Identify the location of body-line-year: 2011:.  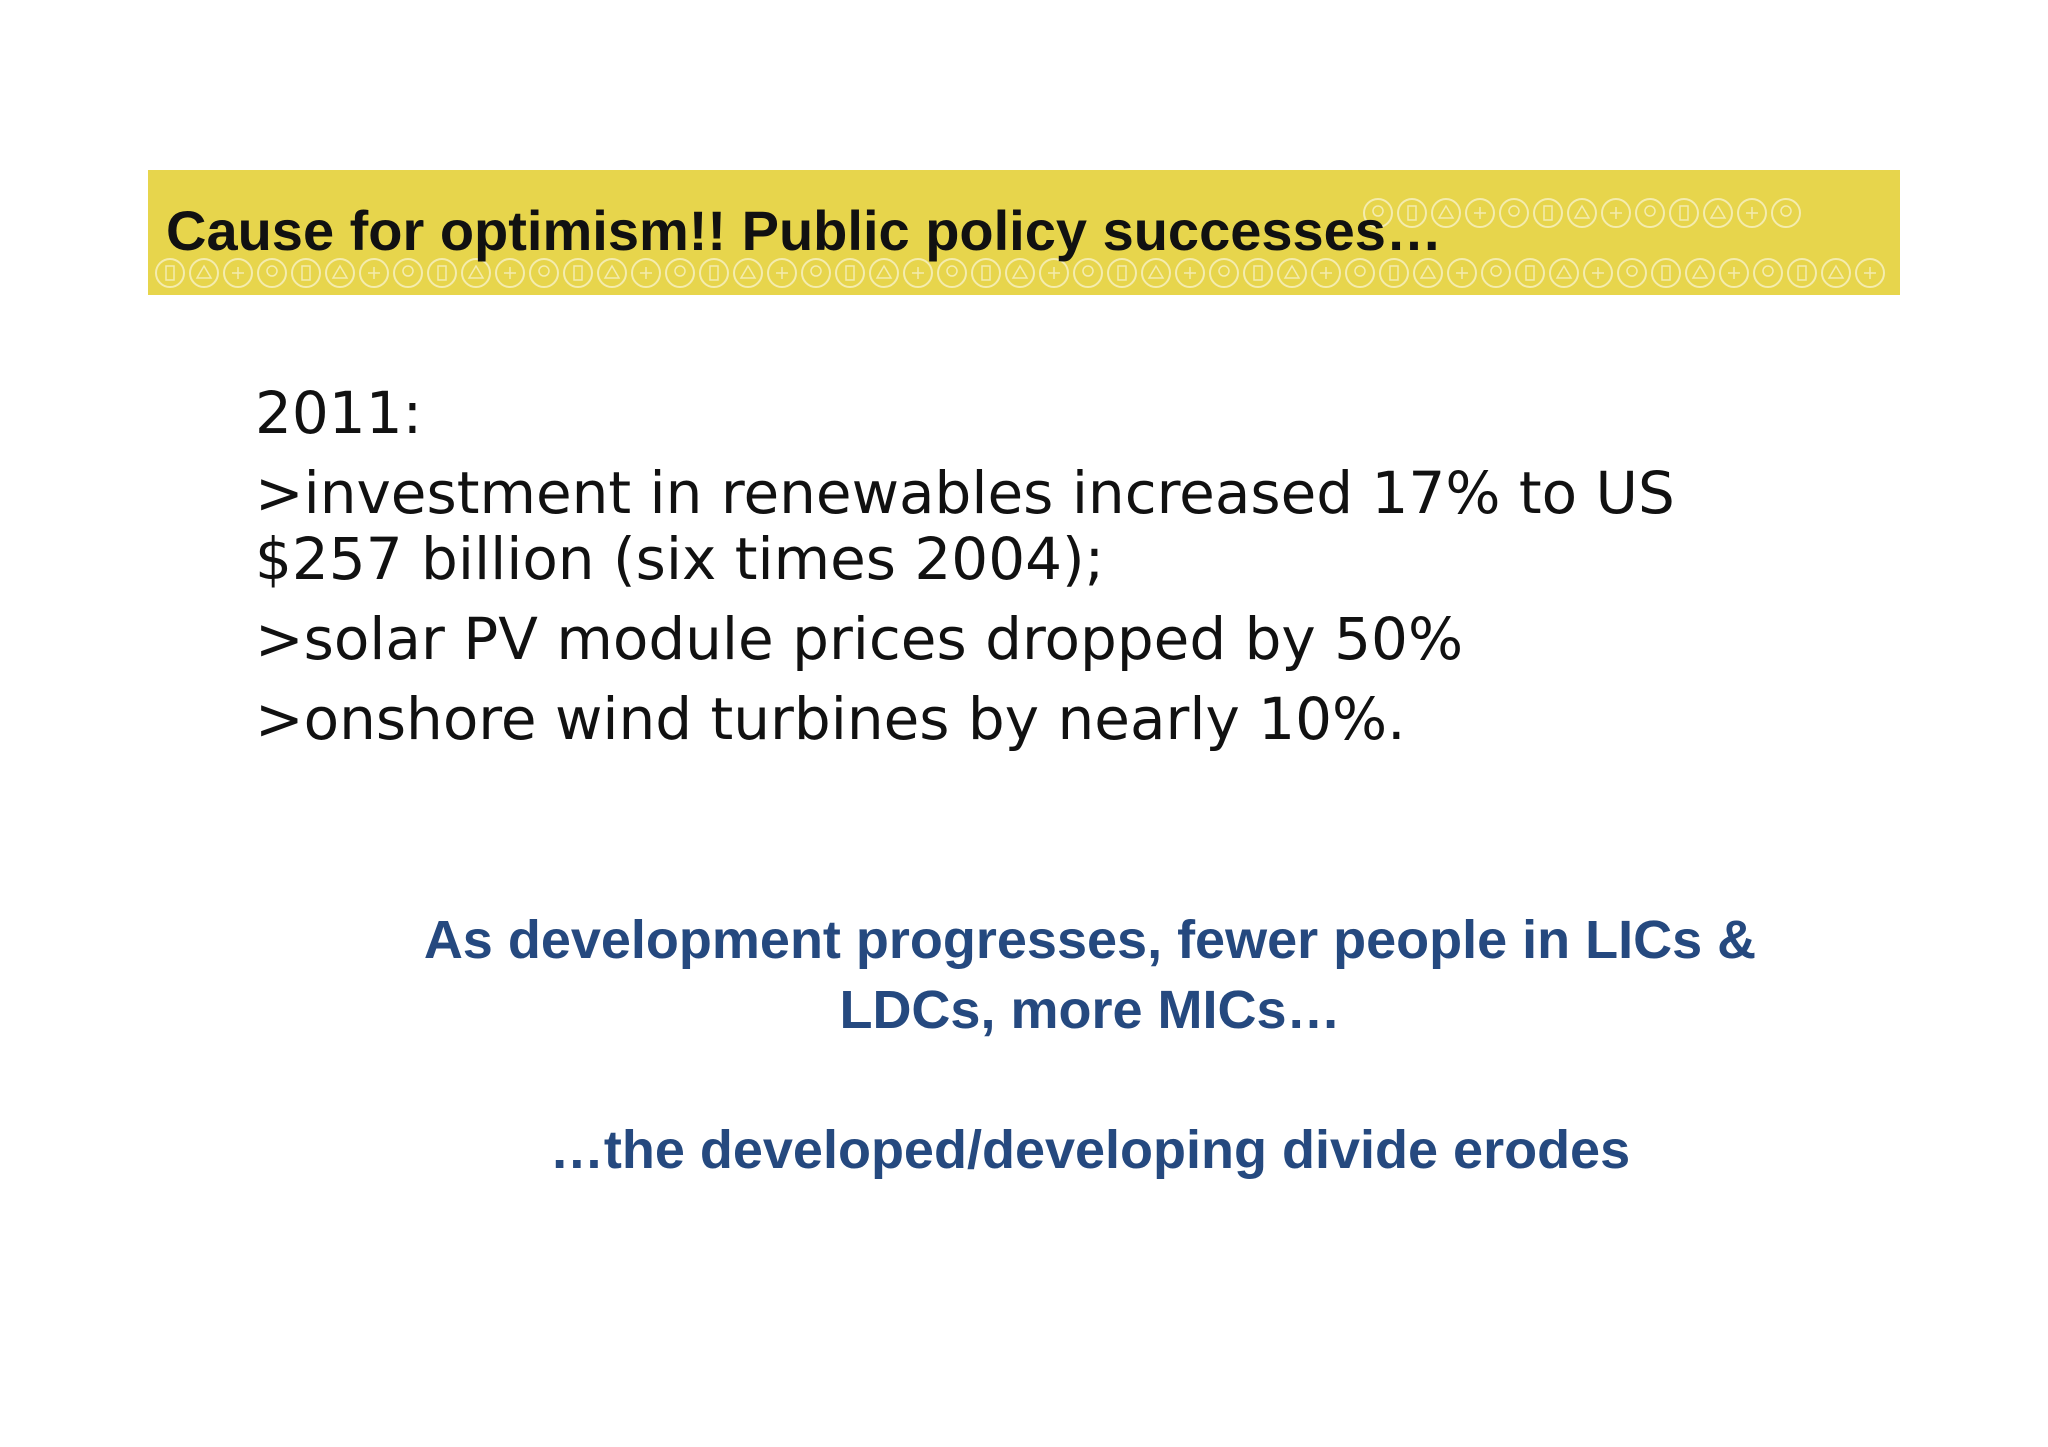
(339, 413).